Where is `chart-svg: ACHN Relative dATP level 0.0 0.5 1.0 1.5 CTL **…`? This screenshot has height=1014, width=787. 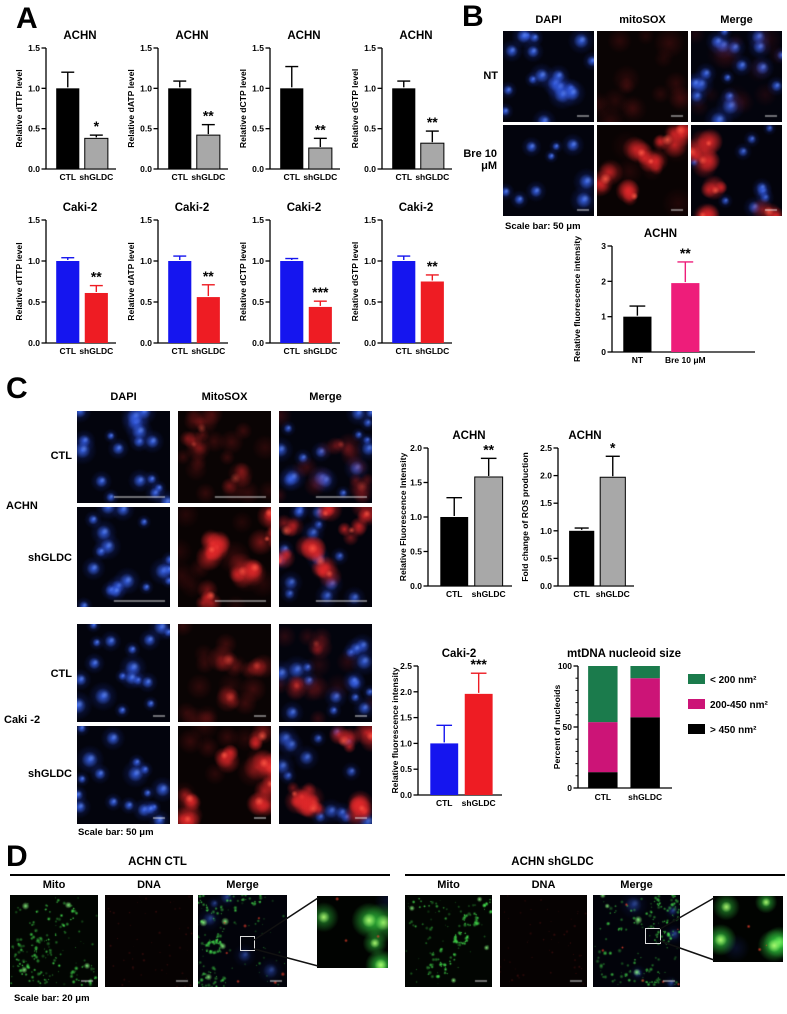
chart-svg: ACHN Relative dATP level 0.0 0.5 1.0 1.5 CTL **… is located at coordinates (177, 106).